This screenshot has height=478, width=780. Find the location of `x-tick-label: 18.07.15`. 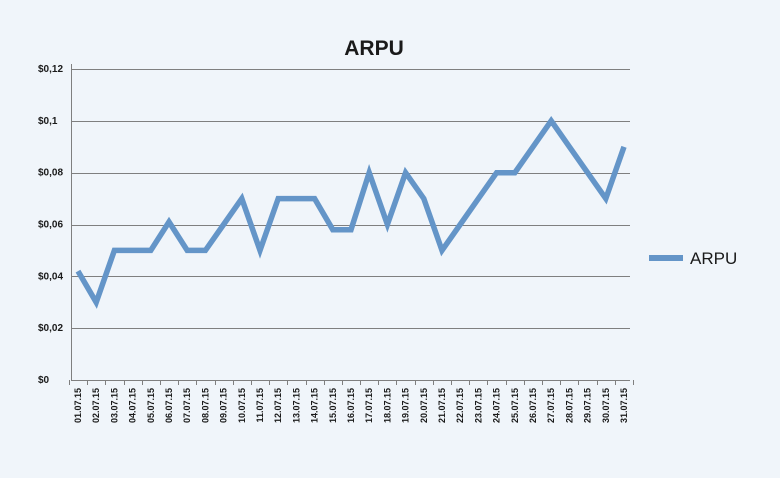

x-tick-label: 18.07.15 is located at coordinates (387, 405).